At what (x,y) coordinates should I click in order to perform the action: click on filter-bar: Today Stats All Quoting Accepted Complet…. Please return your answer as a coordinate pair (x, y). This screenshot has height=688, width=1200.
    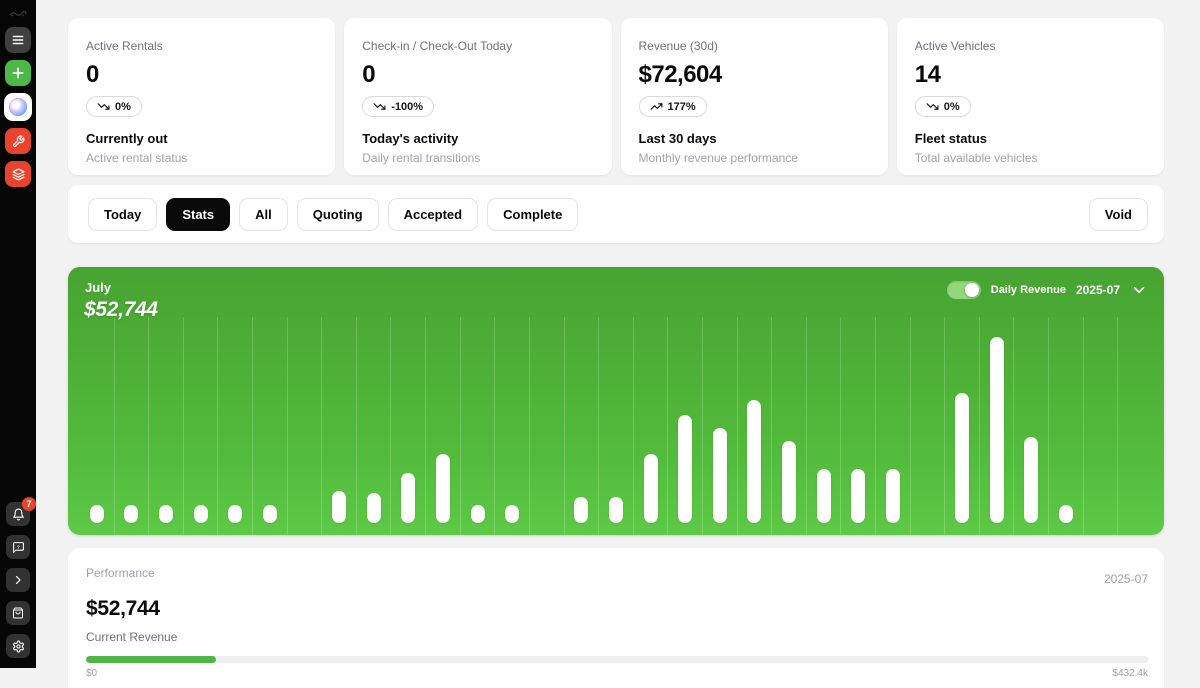
    Looking at the image, I should click on (616, 214).